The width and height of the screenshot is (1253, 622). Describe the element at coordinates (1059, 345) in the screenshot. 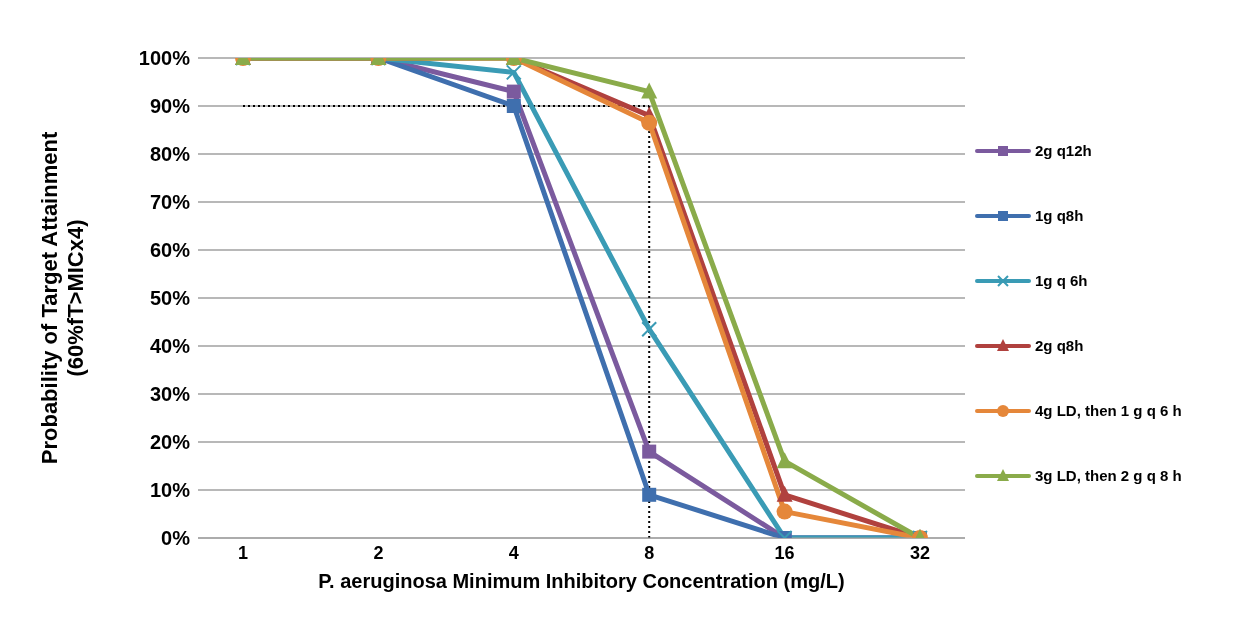

I see `legend-label: 2g q8h` at that location.